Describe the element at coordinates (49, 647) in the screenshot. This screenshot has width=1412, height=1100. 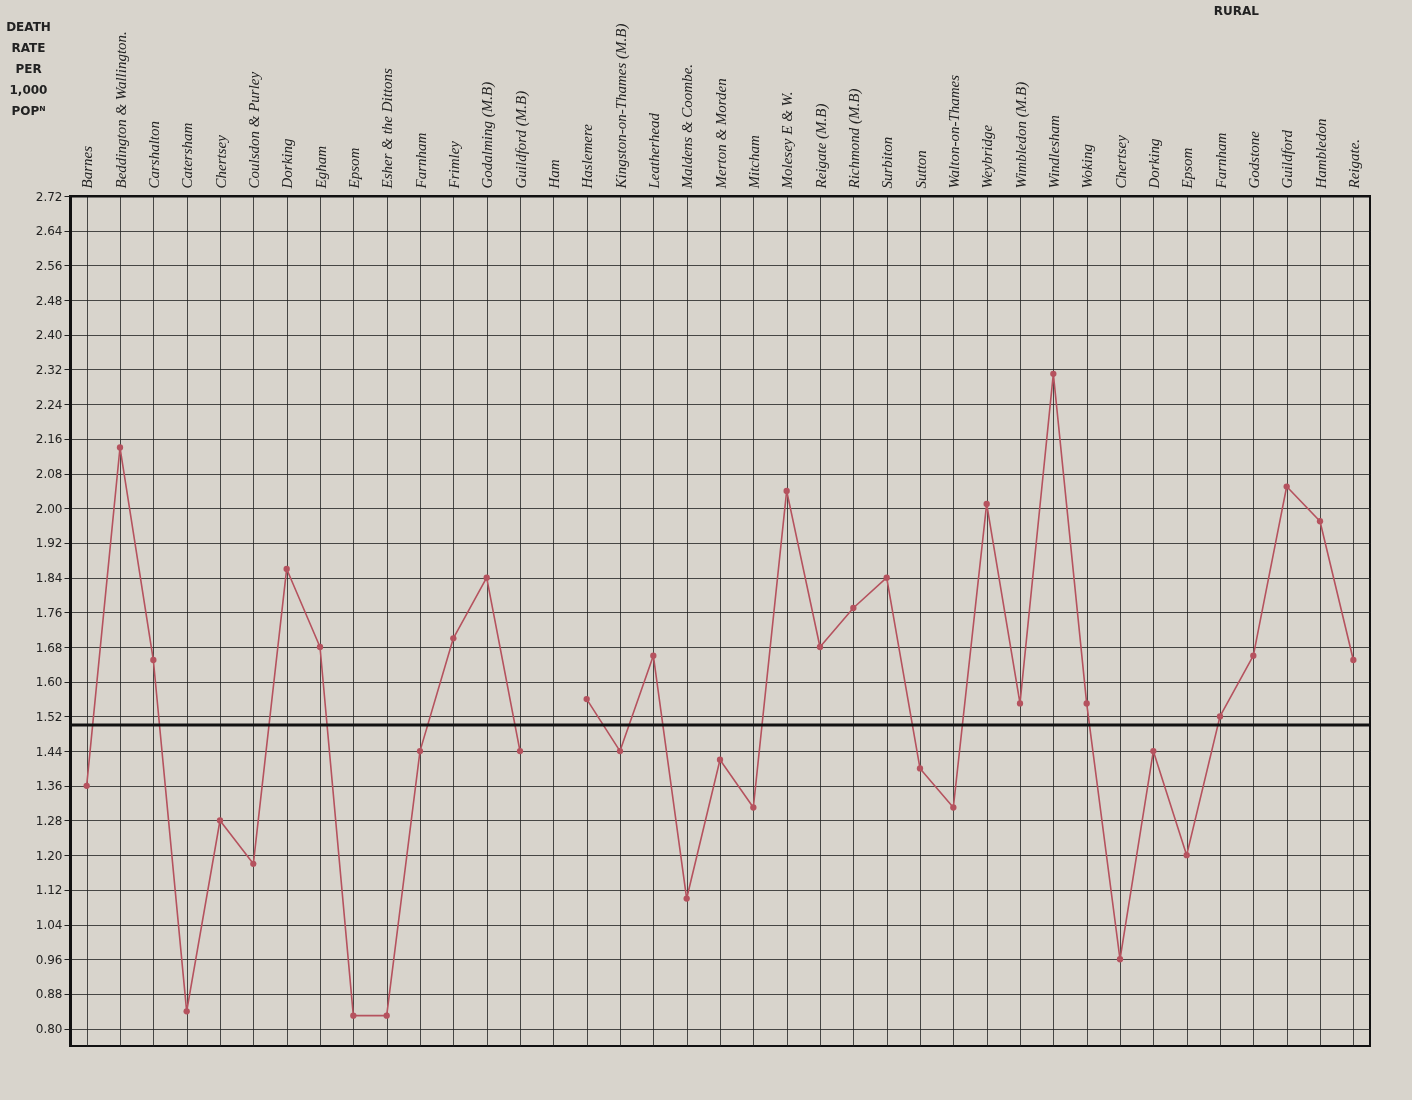
I see `y-tick-label: 1.68` at that location.